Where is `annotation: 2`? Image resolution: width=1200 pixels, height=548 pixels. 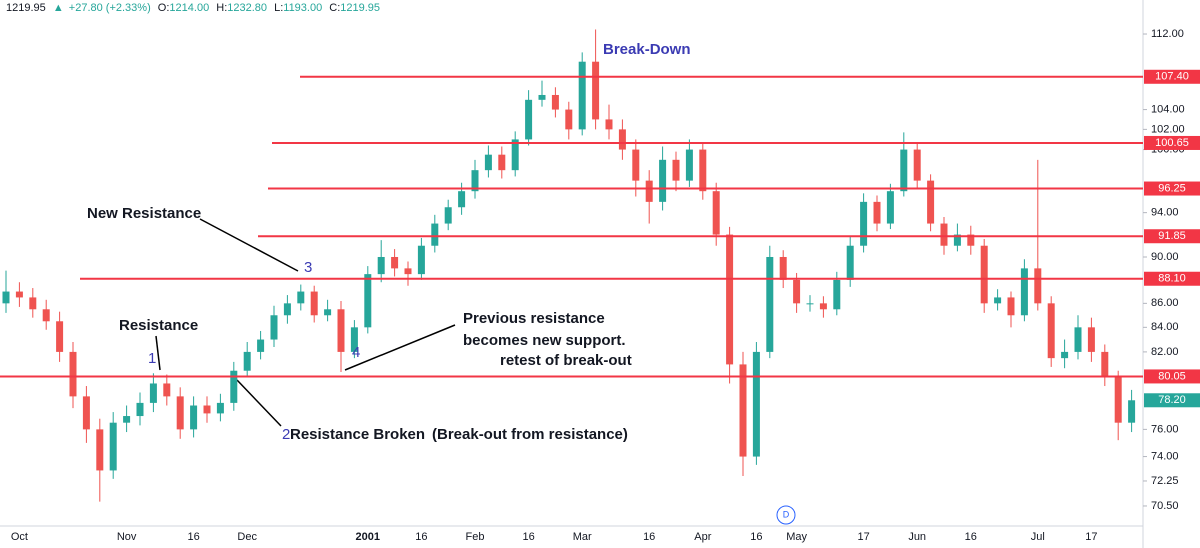
annotation: 2 is located at coordinates (286, 434).